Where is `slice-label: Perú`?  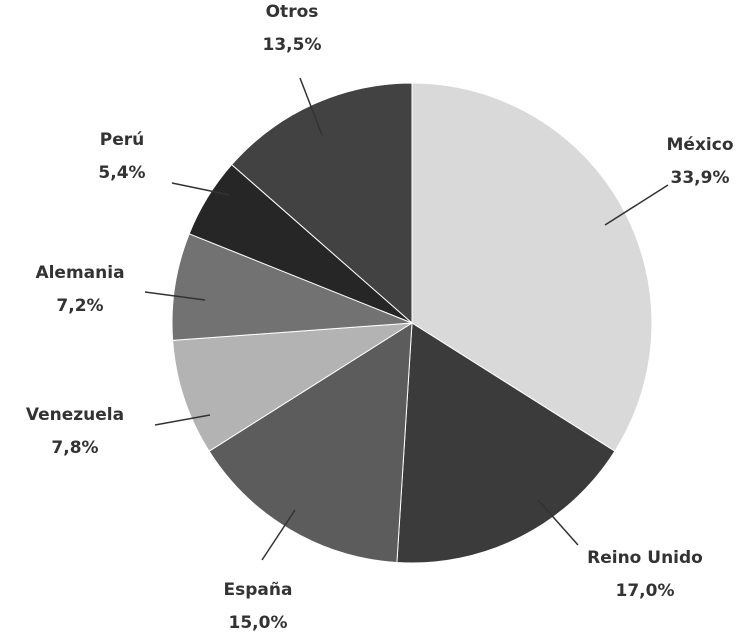
slice-label: Perú is located at coordinates (122, 140).